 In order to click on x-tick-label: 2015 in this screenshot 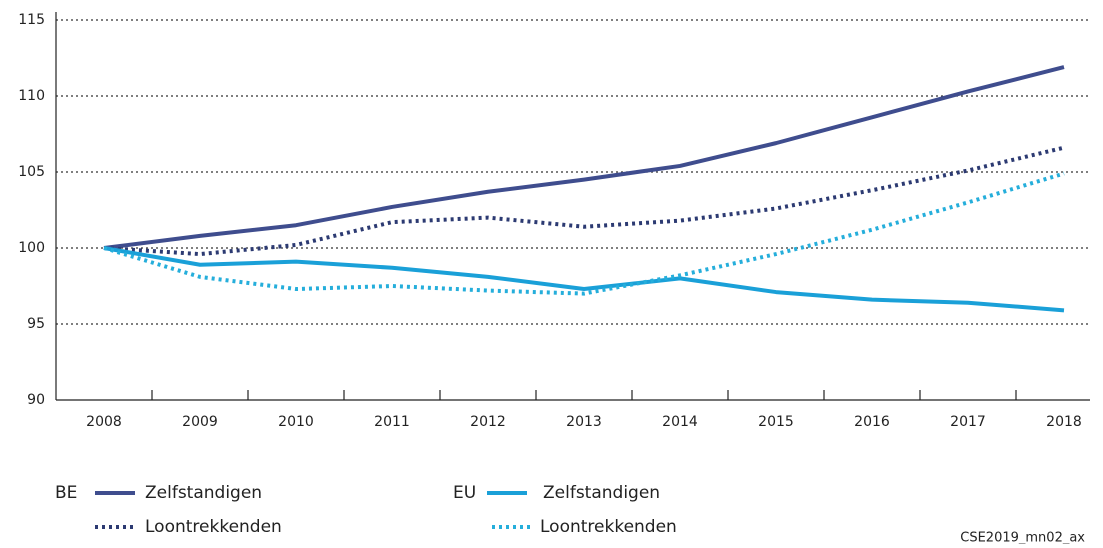, I will do `click(776, 422)`.